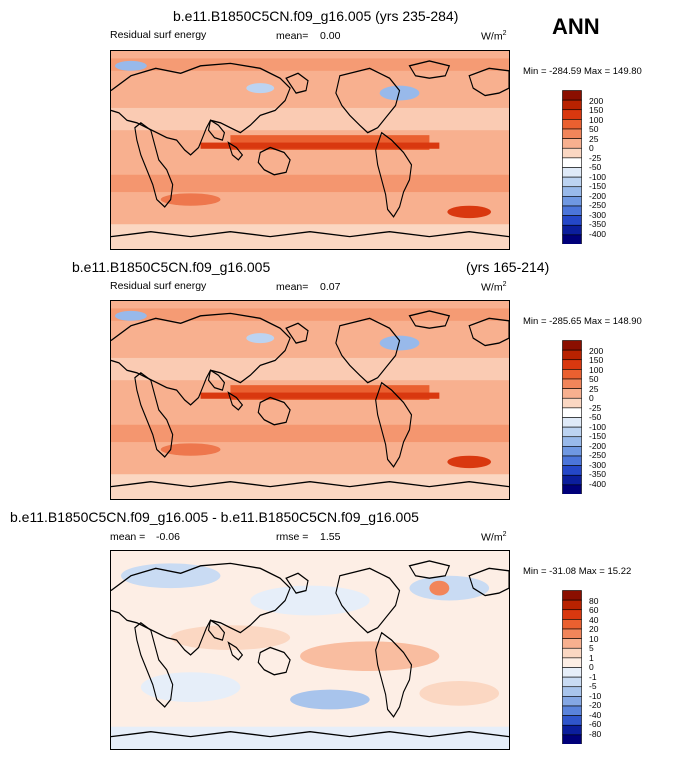 This screenshot has height=760, width=697. Describe the element at coordinates (292, 36) in the screenshot. I see `panel-1-mean-label: mean=` at that location.